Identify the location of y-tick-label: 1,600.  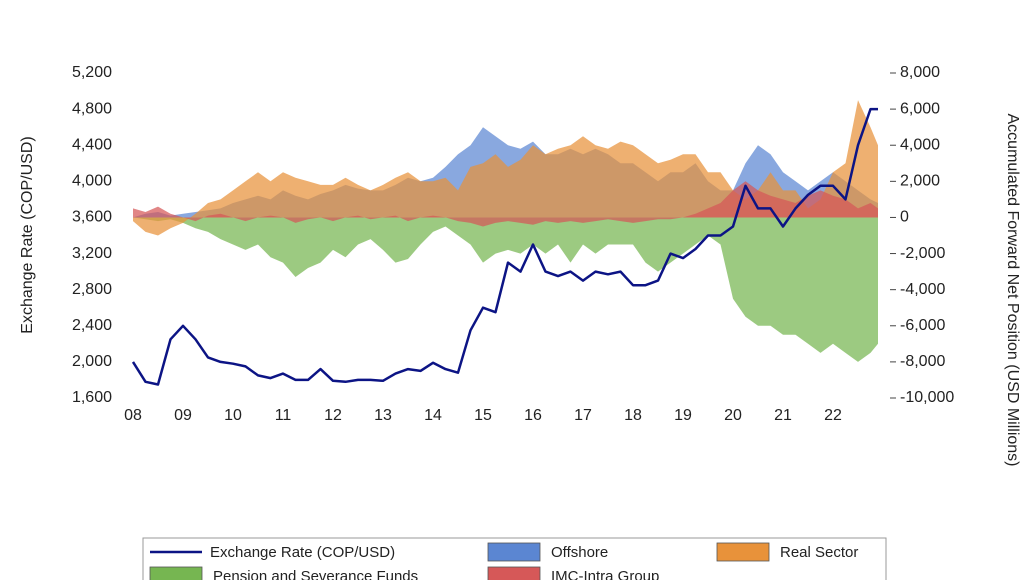
(92, 397).